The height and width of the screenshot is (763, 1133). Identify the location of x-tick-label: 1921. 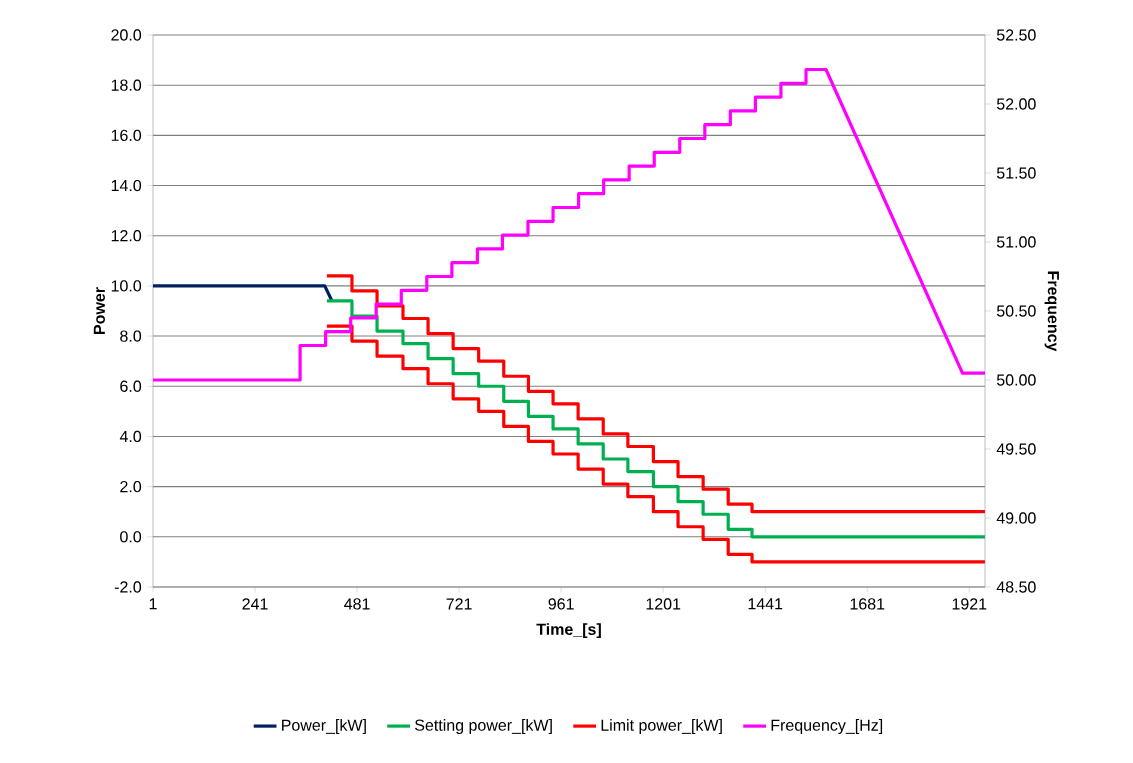
(969, 604).